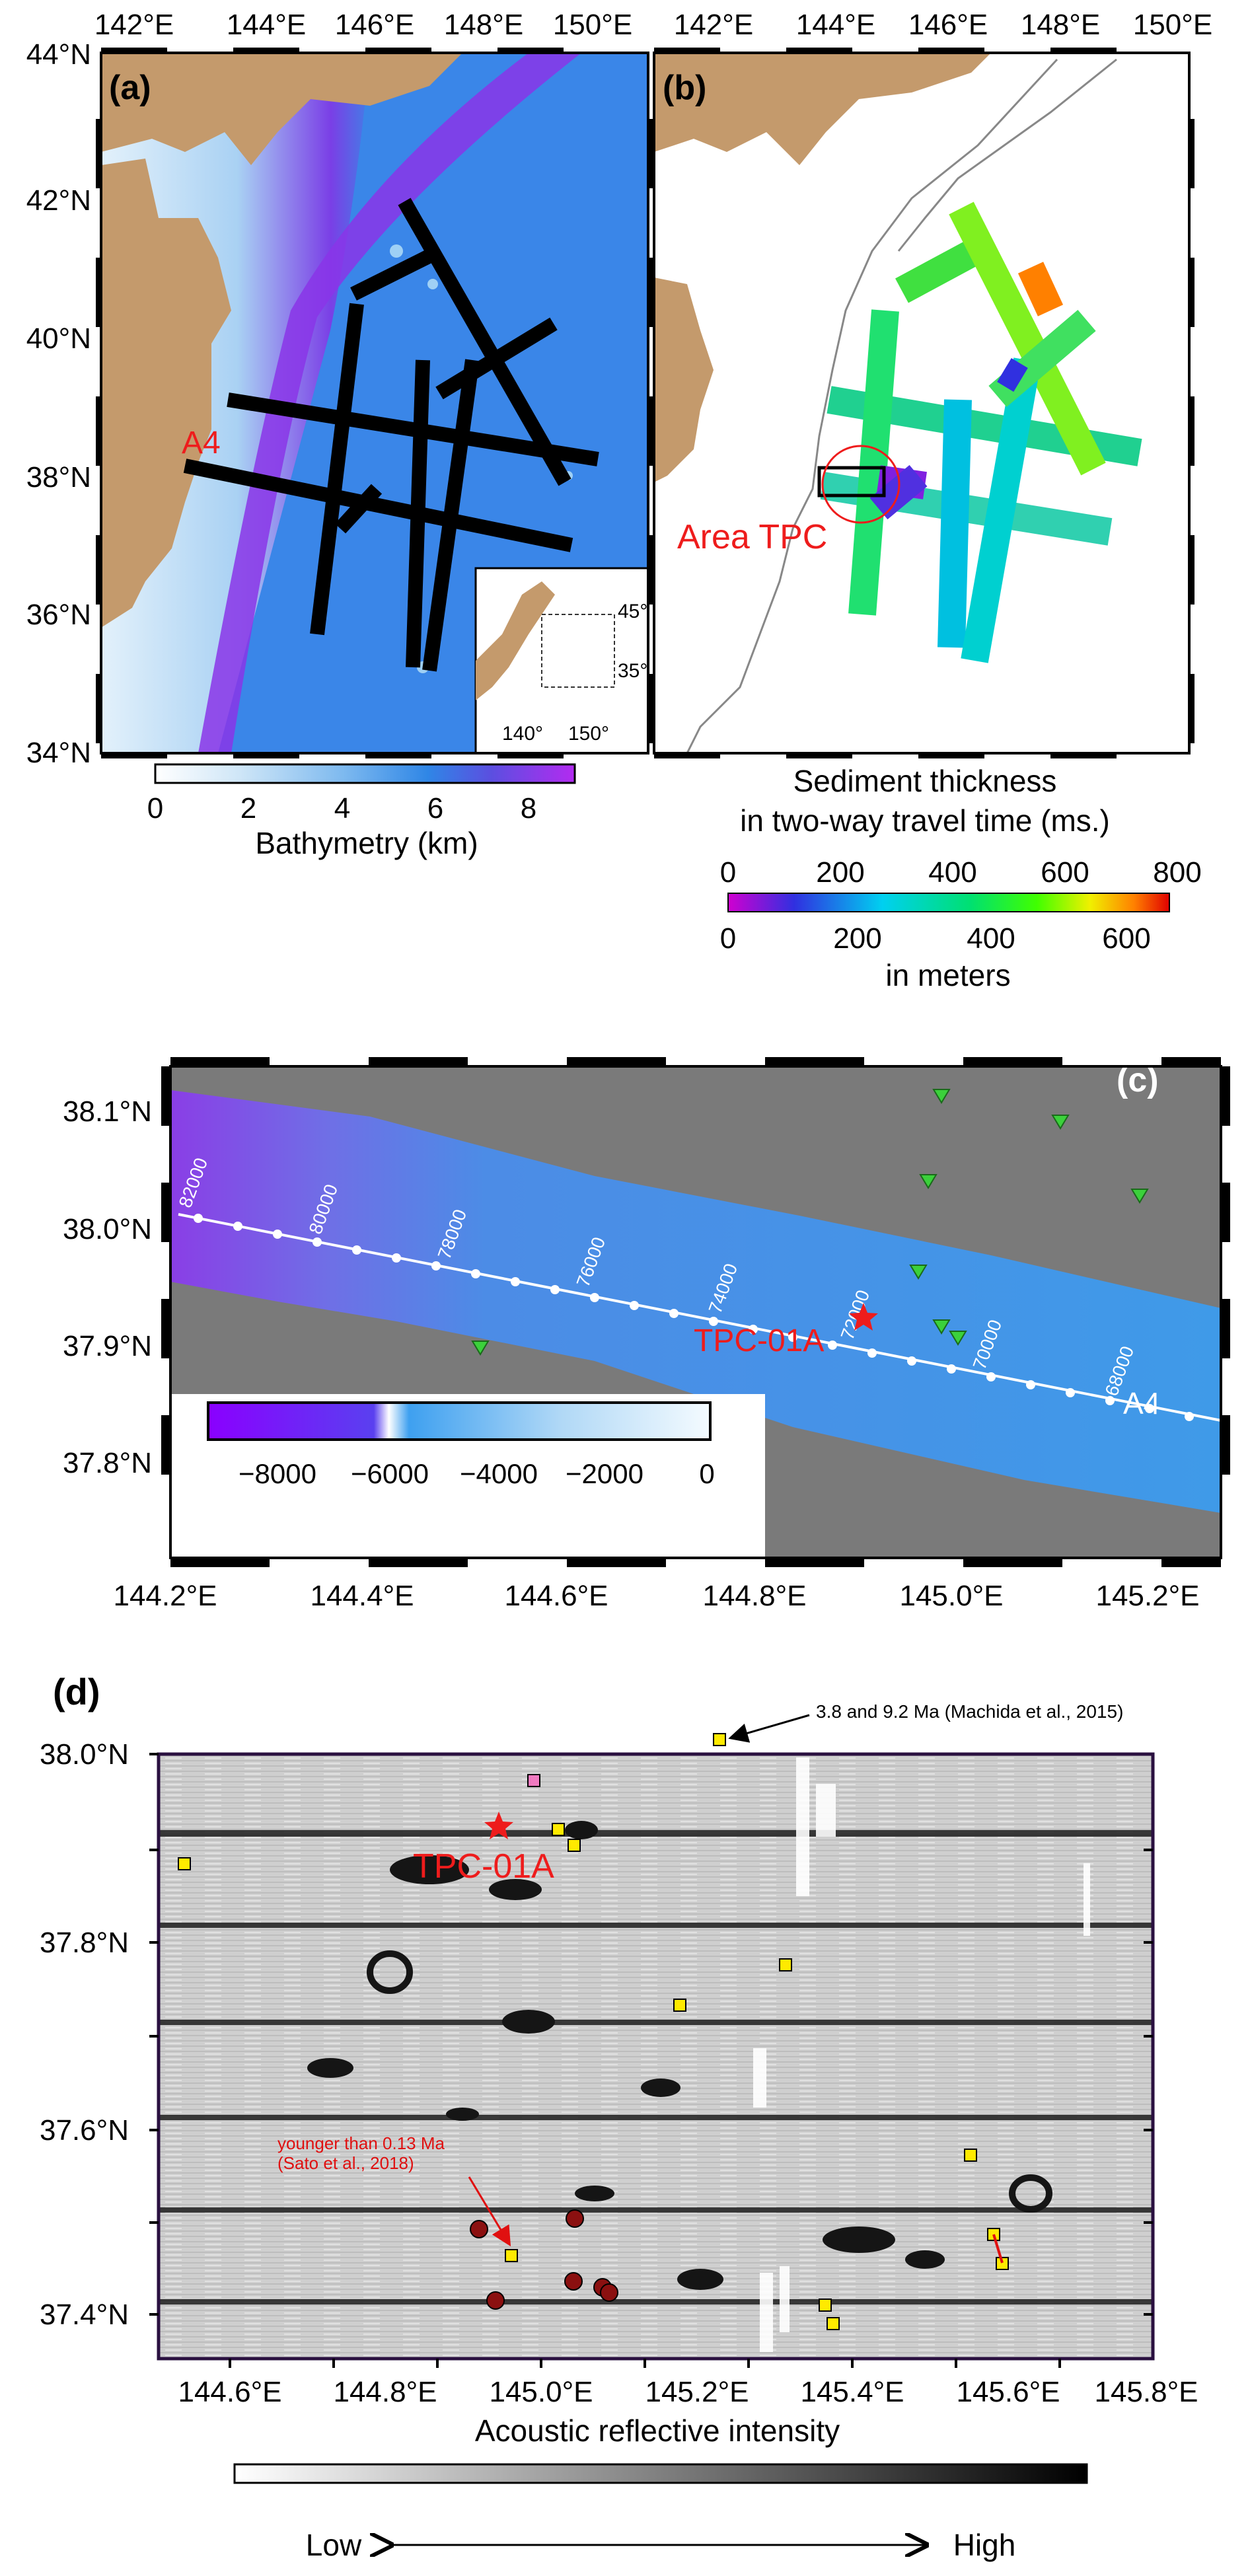 This screenshot has width=1250, height=2576. I want to click on twt-tick: 800, so click(1177, 872).